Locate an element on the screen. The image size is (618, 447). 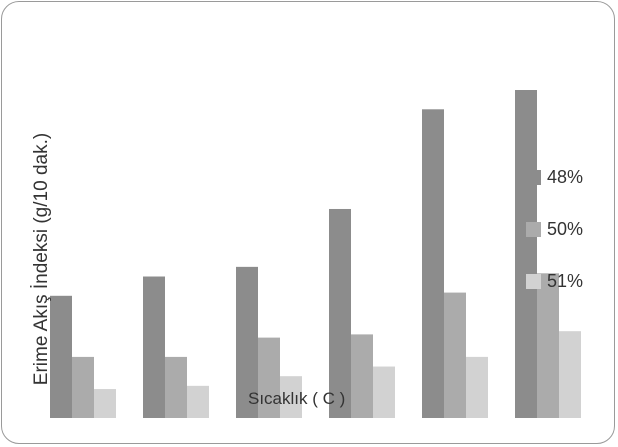
legend: 48% 50% 51% is located at coordinates (554, 242).